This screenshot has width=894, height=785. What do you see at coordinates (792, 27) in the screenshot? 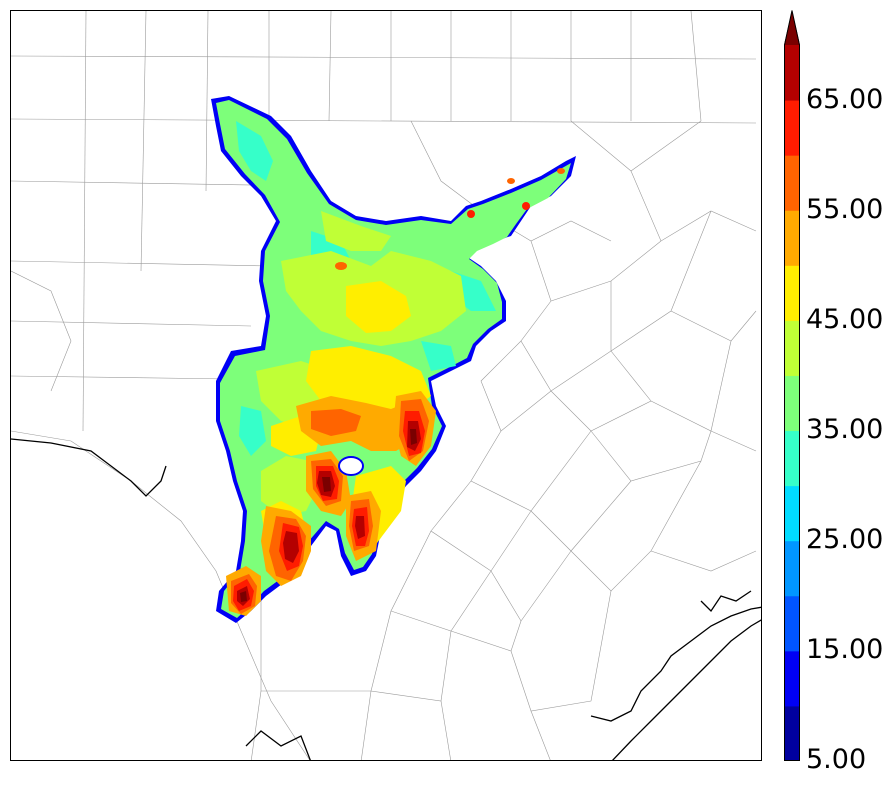
I see `colorbar-extend-triangle` at bounding box center [792, 27].